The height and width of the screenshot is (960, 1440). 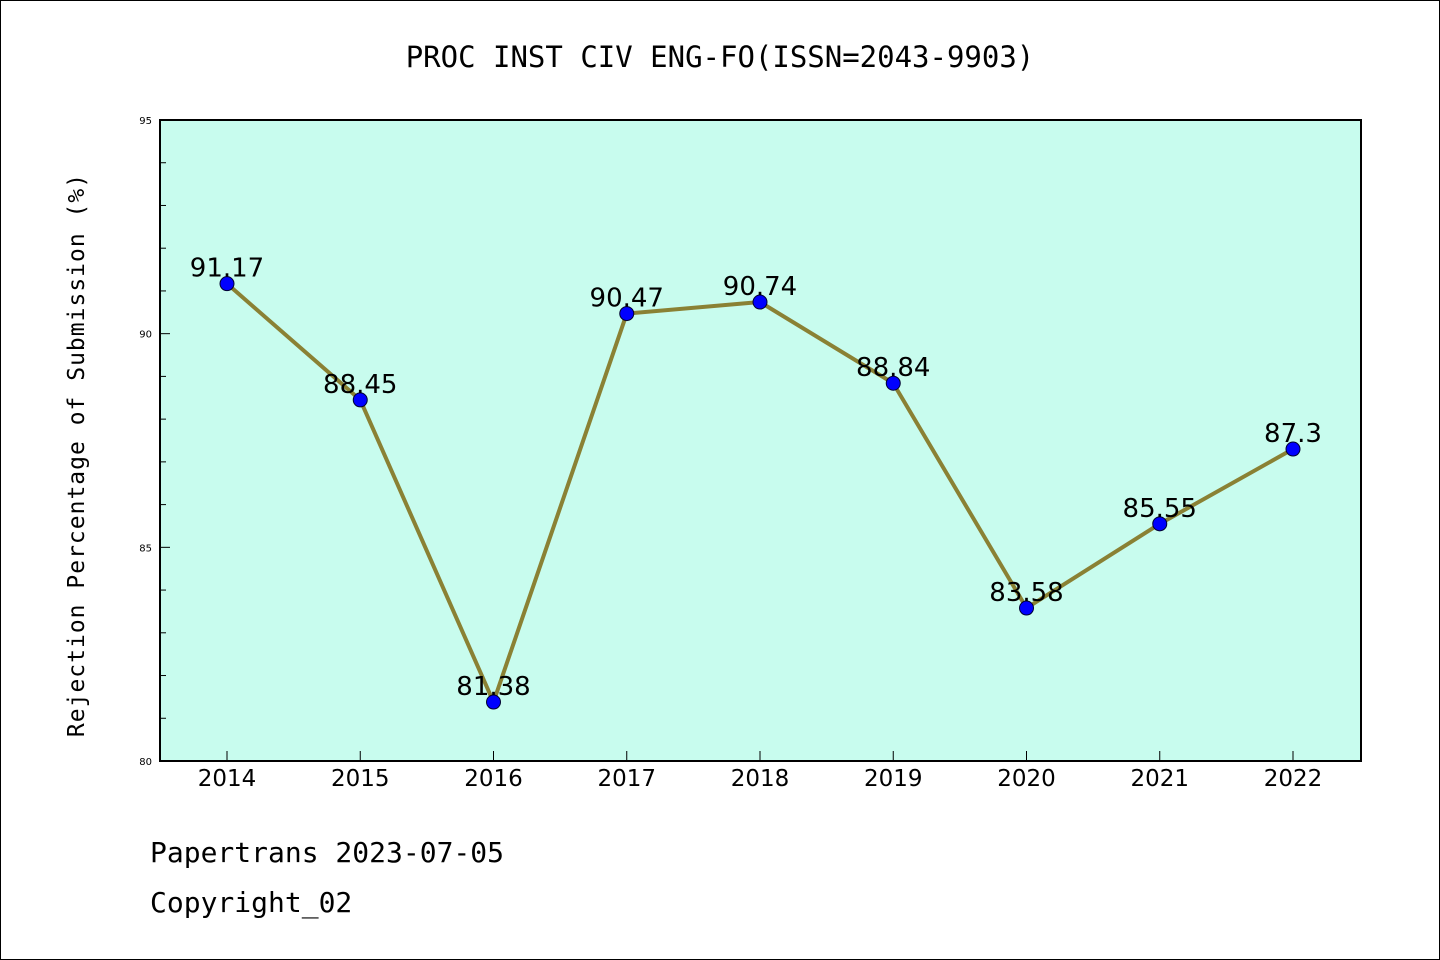 What do you see at coordinates (493, 687) in the screenshot?
I see `data-label: 81.38` at bounding box center [493, 687].